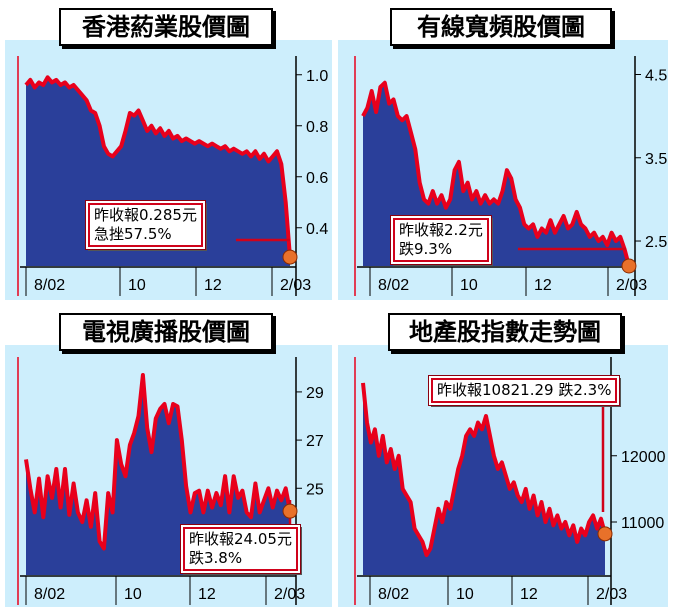 Image resolution: width=673 pixels, height=614 pixels. I want to click on annotation-0-line-0: 昨收報0.285元, so click(145, 215).